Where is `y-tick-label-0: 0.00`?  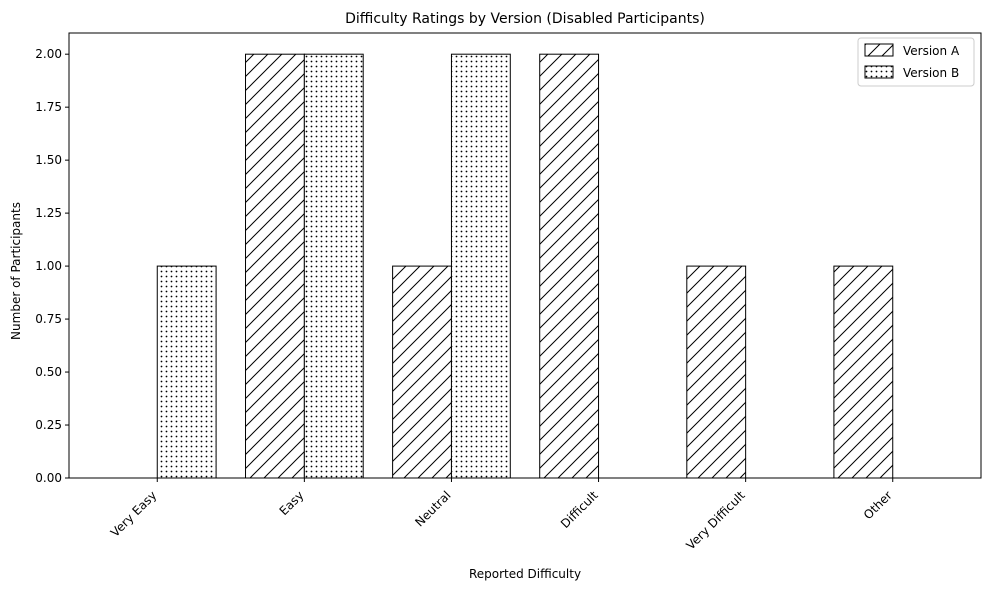
y-tick-label-0: 0.00 is located at coordinates (48, 478).